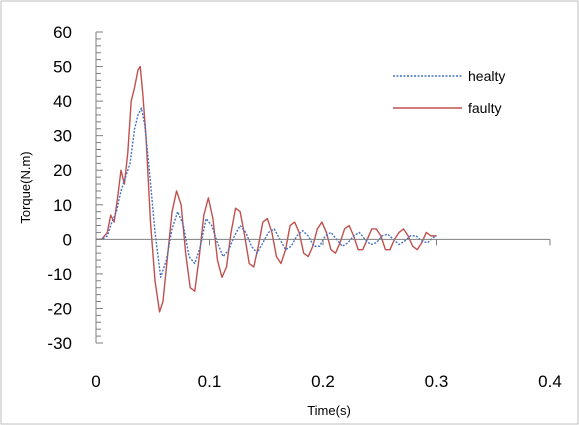  I want to click on legend-label-faulty: faulty, so click(484, 108).